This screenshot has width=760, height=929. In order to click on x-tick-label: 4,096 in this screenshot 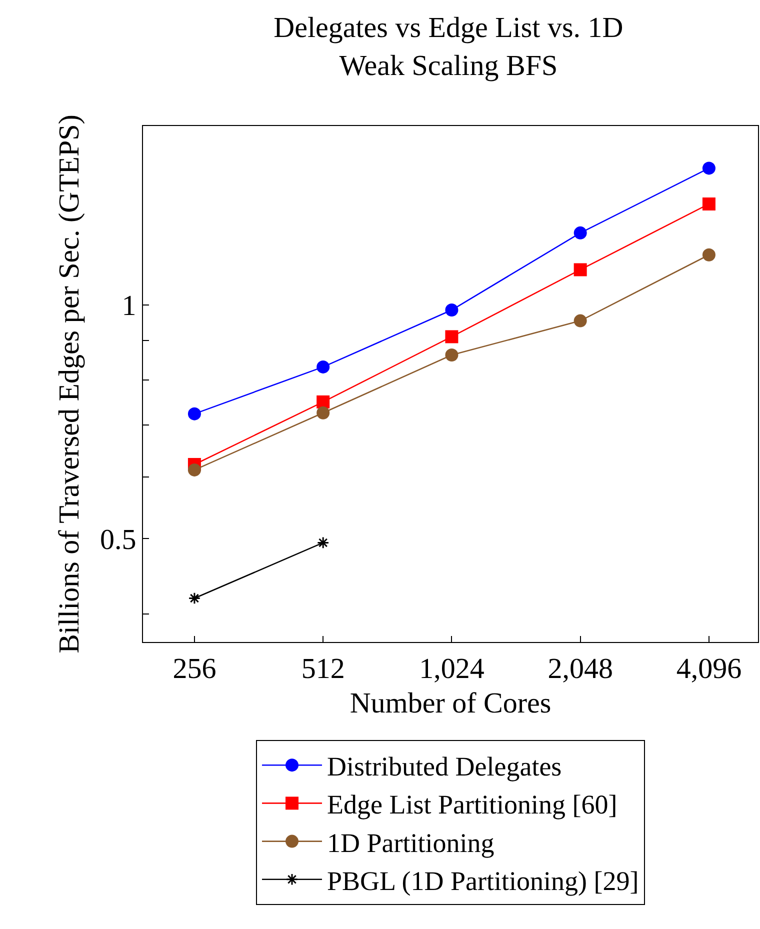, I will do `click(709, 668)`.